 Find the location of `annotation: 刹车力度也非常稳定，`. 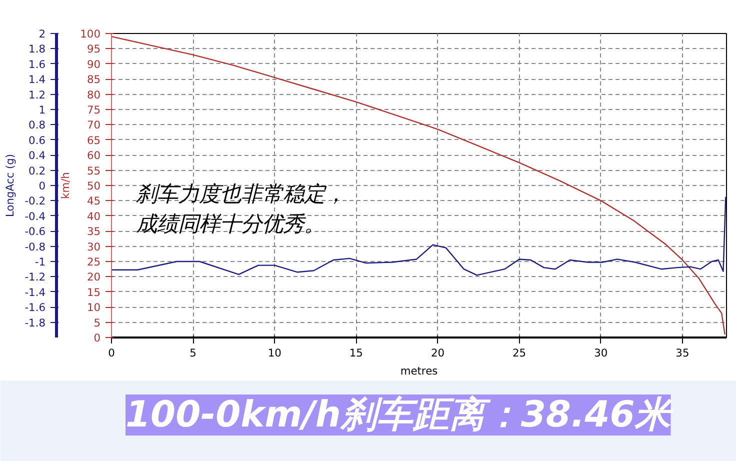

annotation: 刹车力度也非常稳定， is located at coordinates (240, 194).